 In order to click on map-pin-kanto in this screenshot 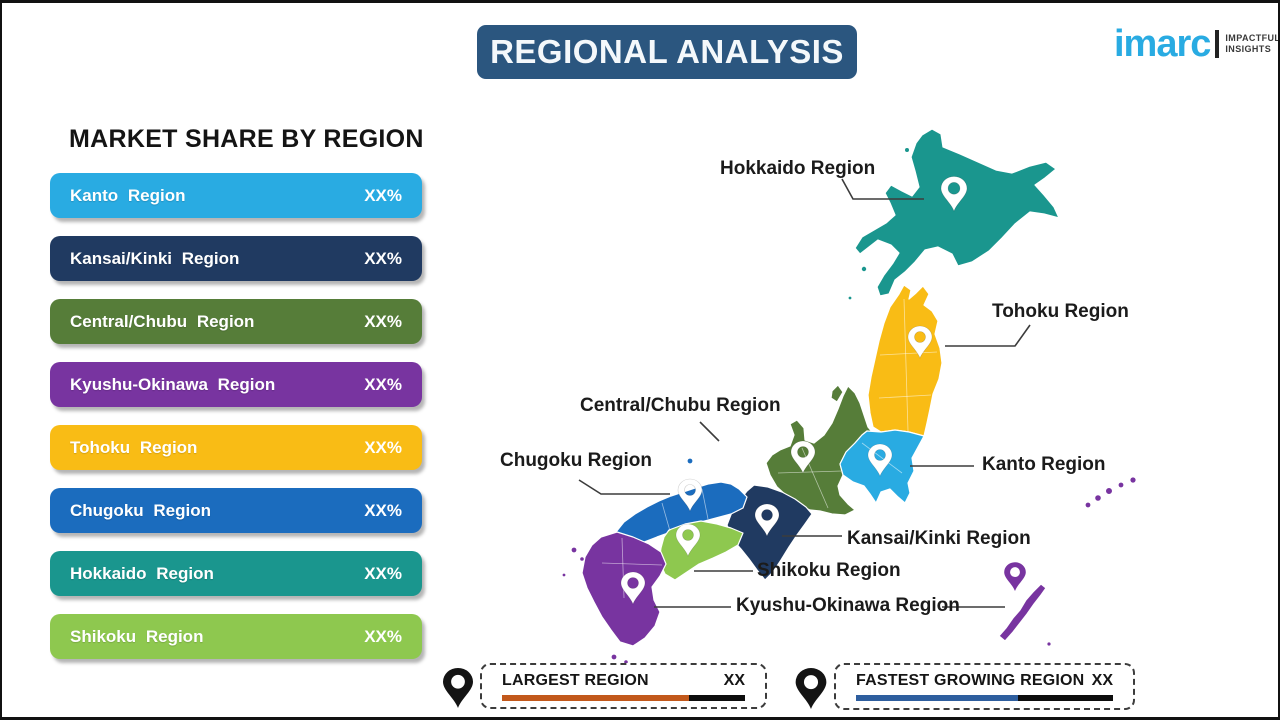, I will do `click(880, 460)`.